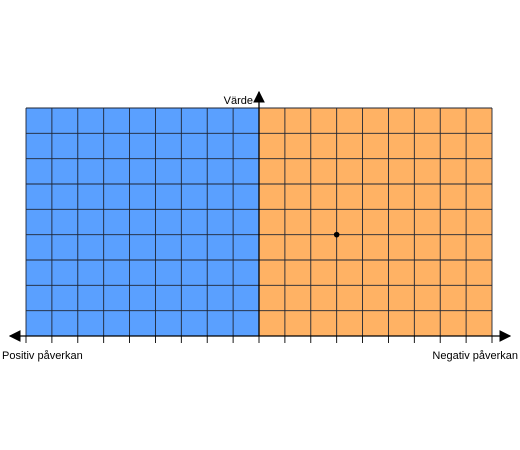 This screenshot has height=450, width=520. I want to click on x-axis-right-label: Negativ påverkan, so click(475, 356).